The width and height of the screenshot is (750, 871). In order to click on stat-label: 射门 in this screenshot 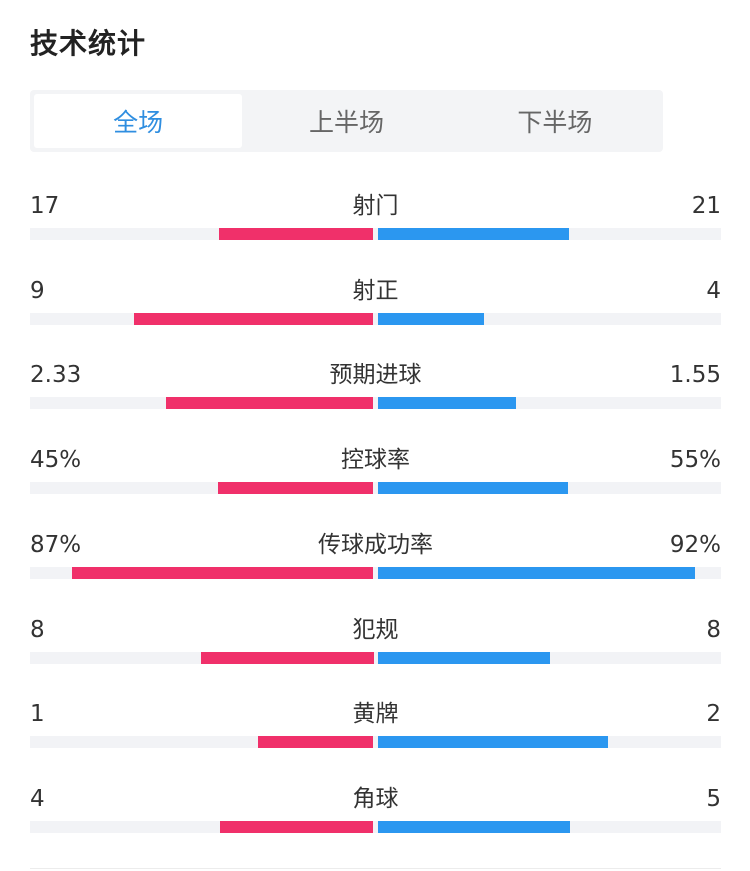, I will do `click(375, 206)`.